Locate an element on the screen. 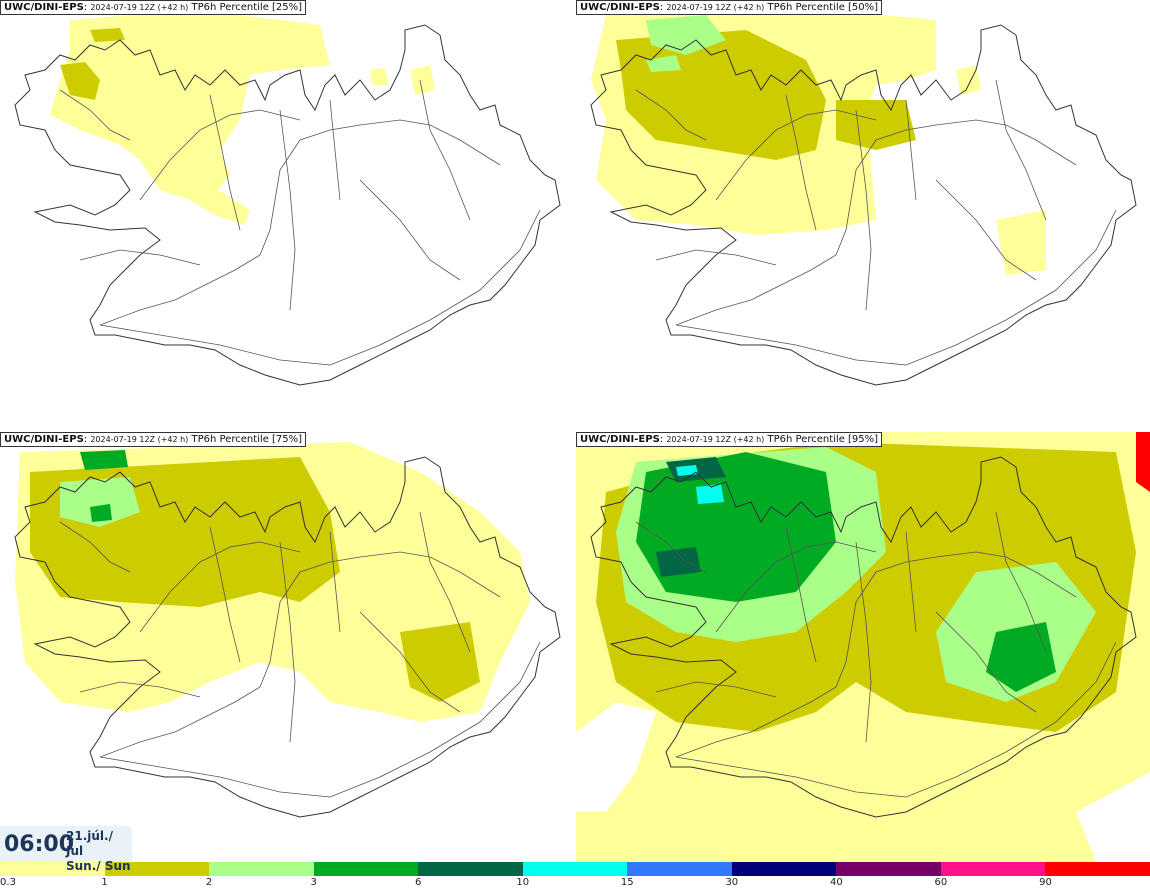 This screenshot has height=891, width=1150. colorbar-swatches is located at coordinates (575, 869).